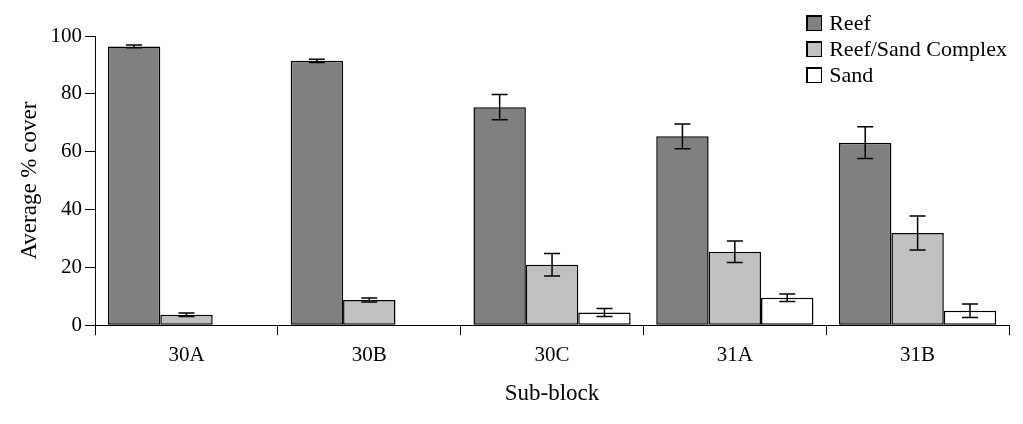  Describe the element at coordinates (72, 208) in the screenshot. I see `y-tick-label: 40` at that location.